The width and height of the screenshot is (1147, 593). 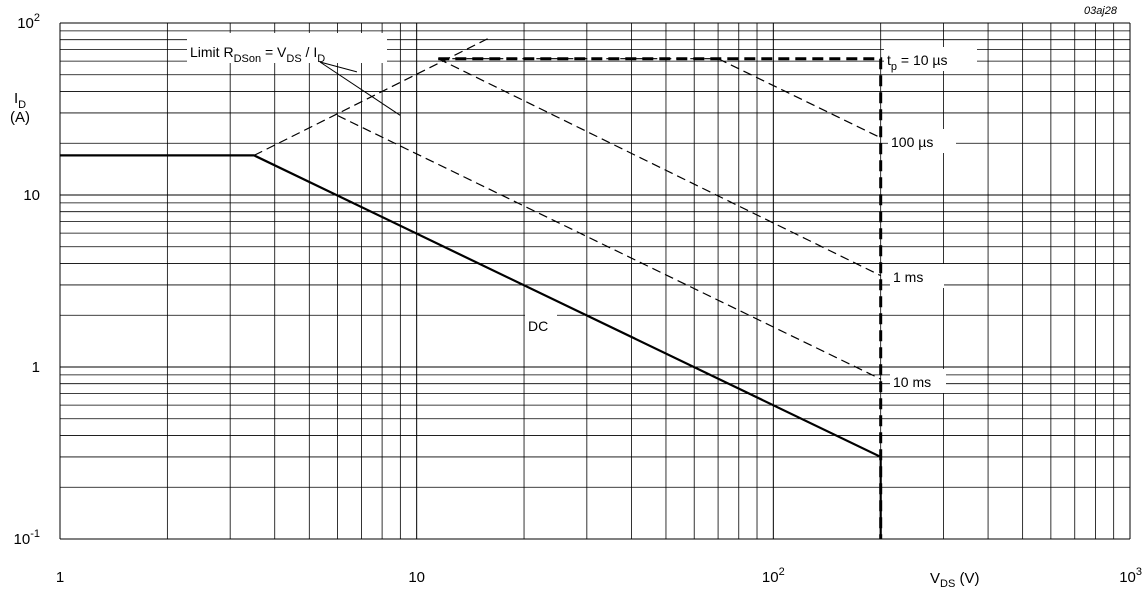 I want to click on annotation-part: Limit R, so click(x=212, y=52).